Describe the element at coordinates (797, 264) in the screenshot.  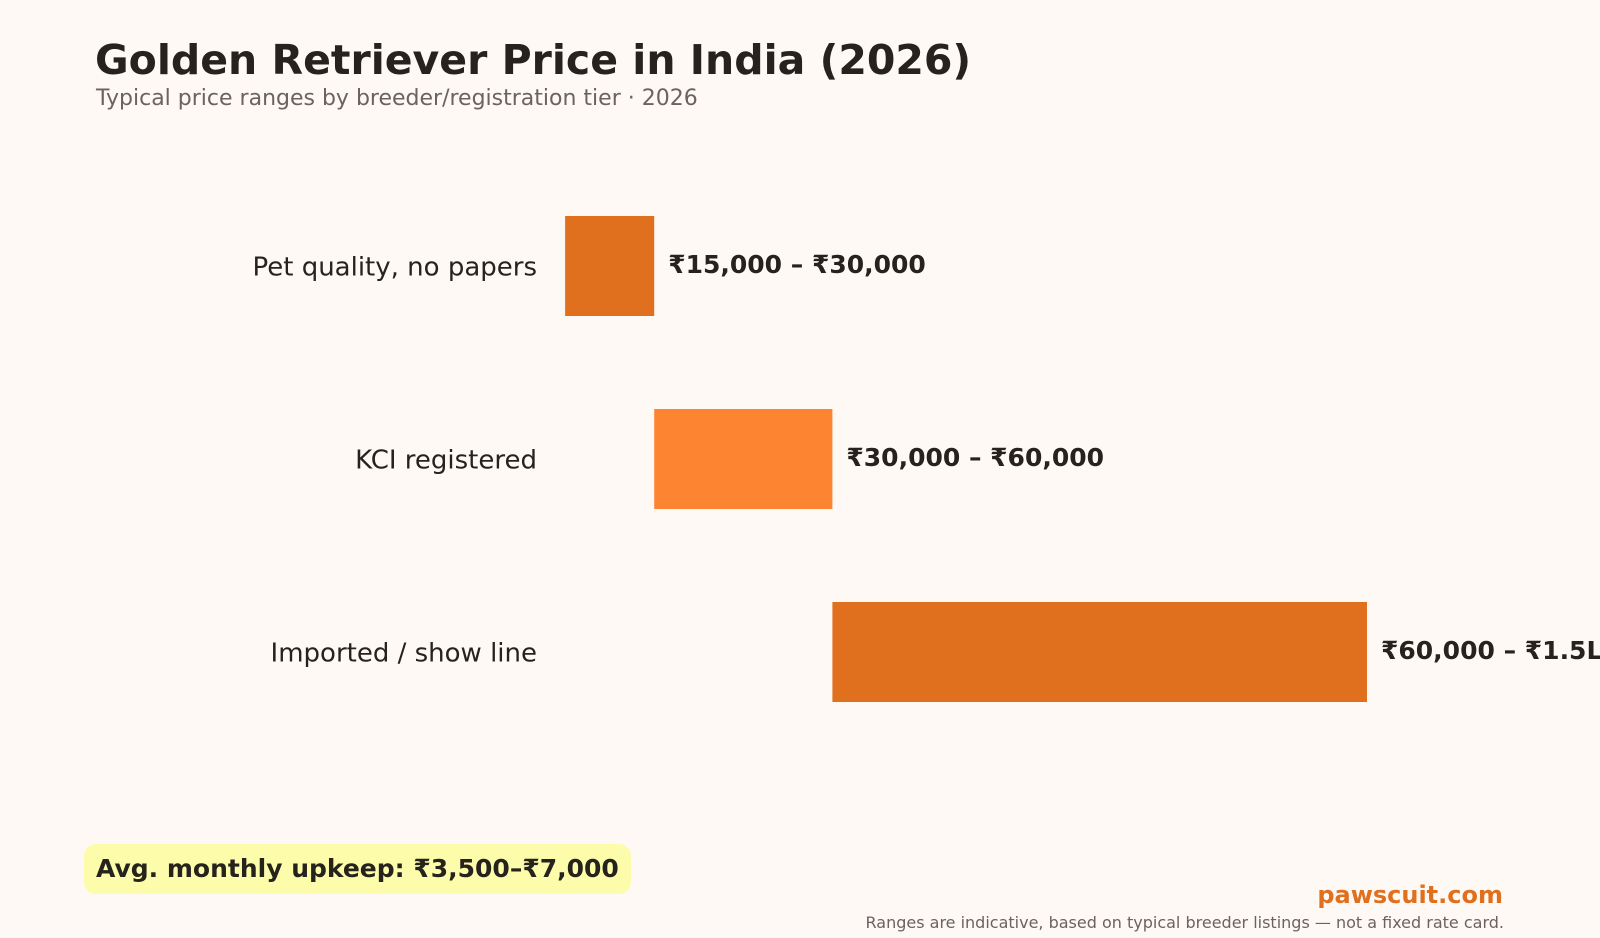
I see `range-value-label: ₹15,000 – ₹30,000` at that location.